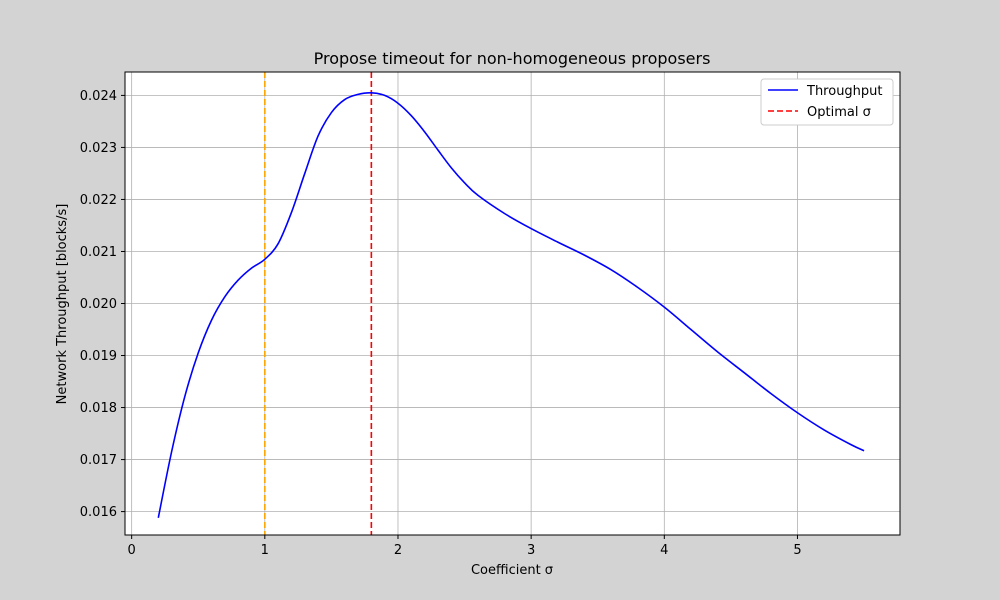 The image size is (1000, 600). I want to click on y-axis-label: Network Throughput [blocks/s], so click(62, 304).